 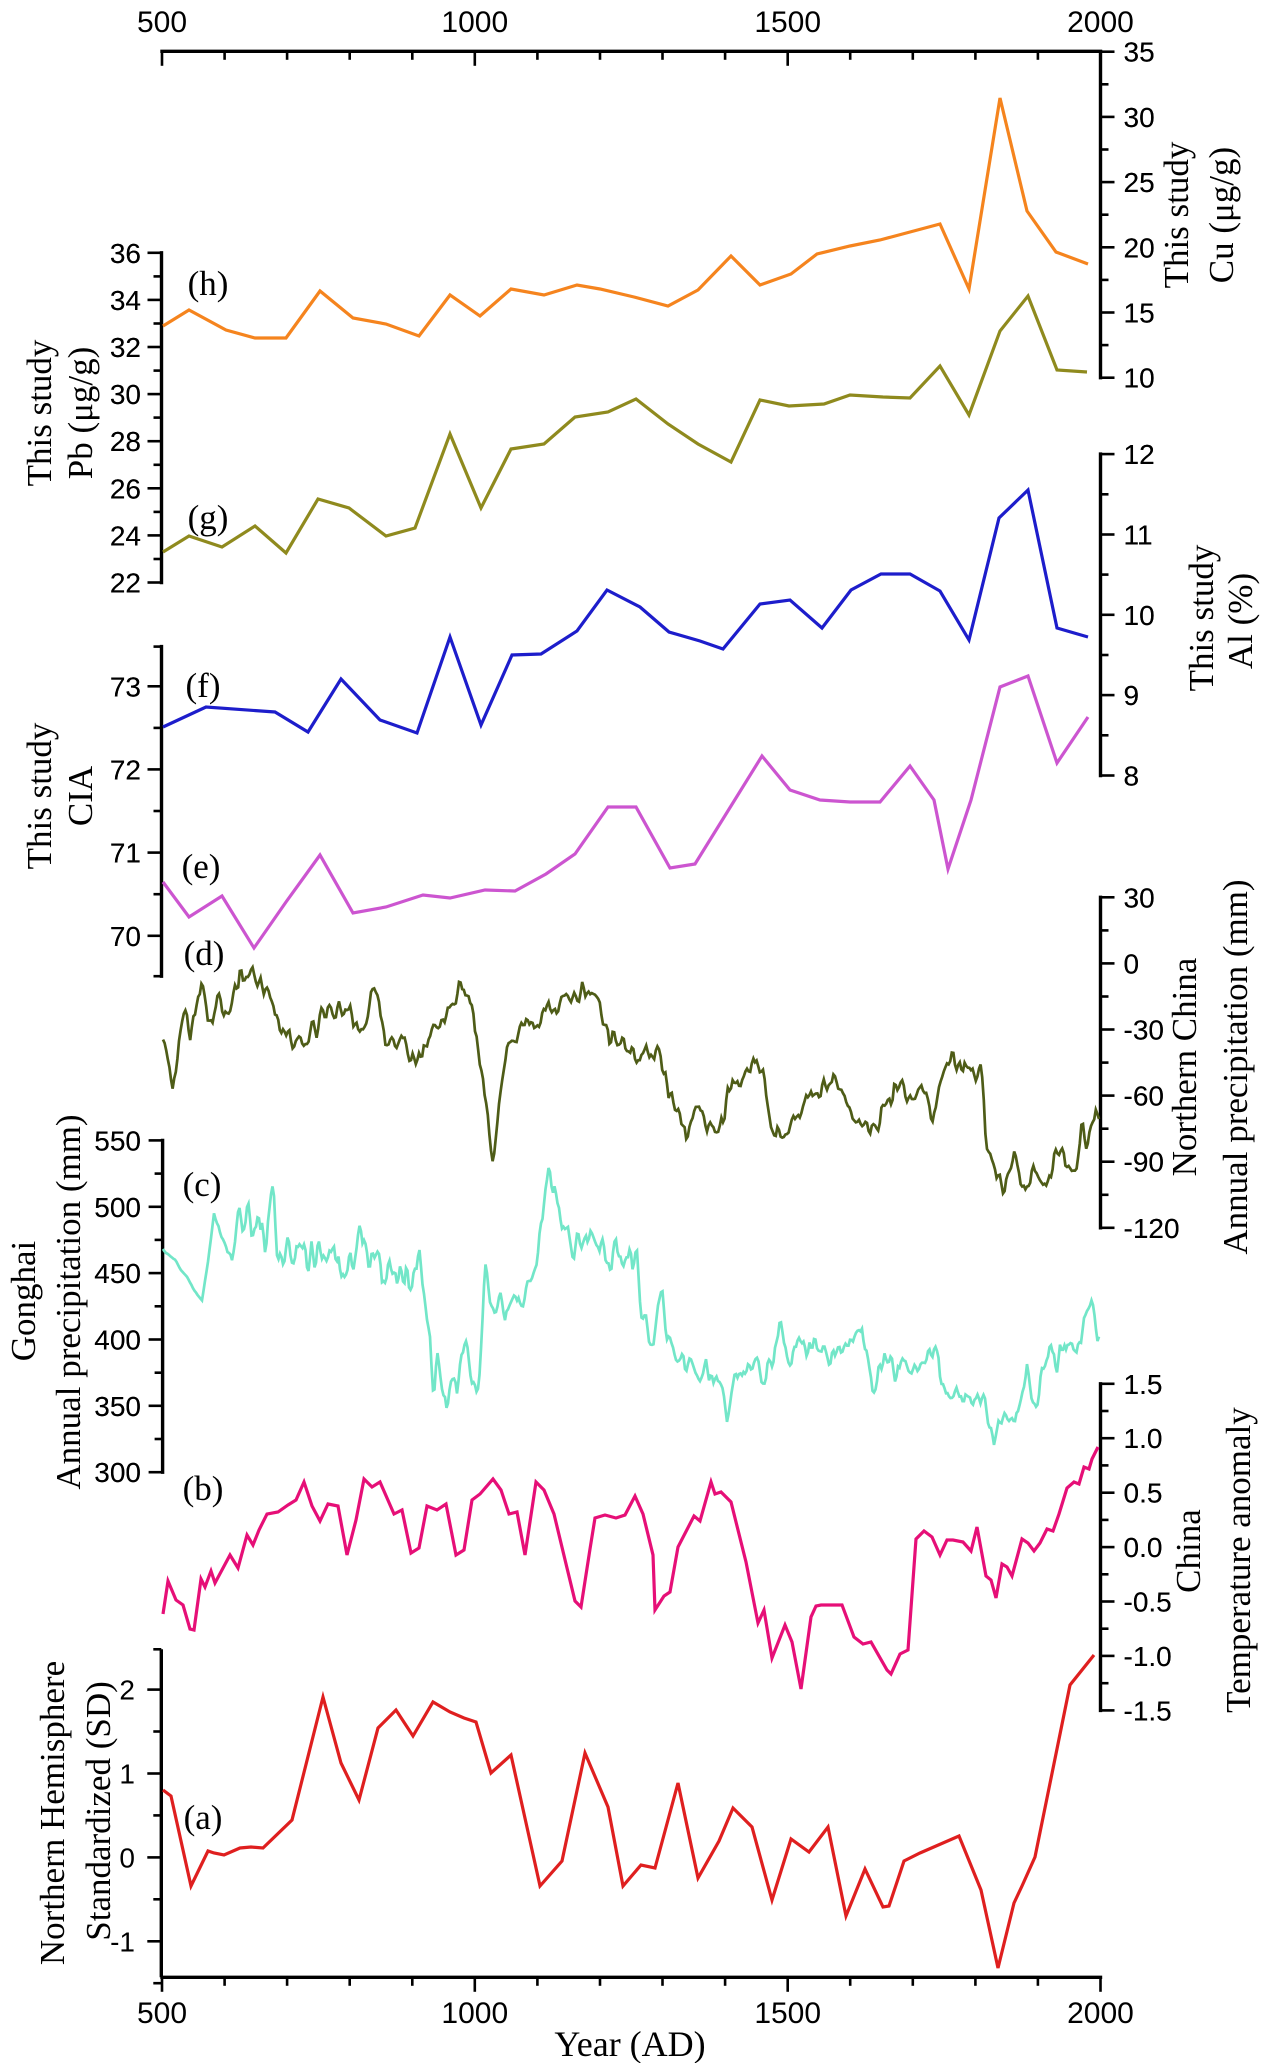 What do you see at coordinates (474, 2013) in the screenshot?
I see `svg-text: 1000` at bounding box center [474, 2013].